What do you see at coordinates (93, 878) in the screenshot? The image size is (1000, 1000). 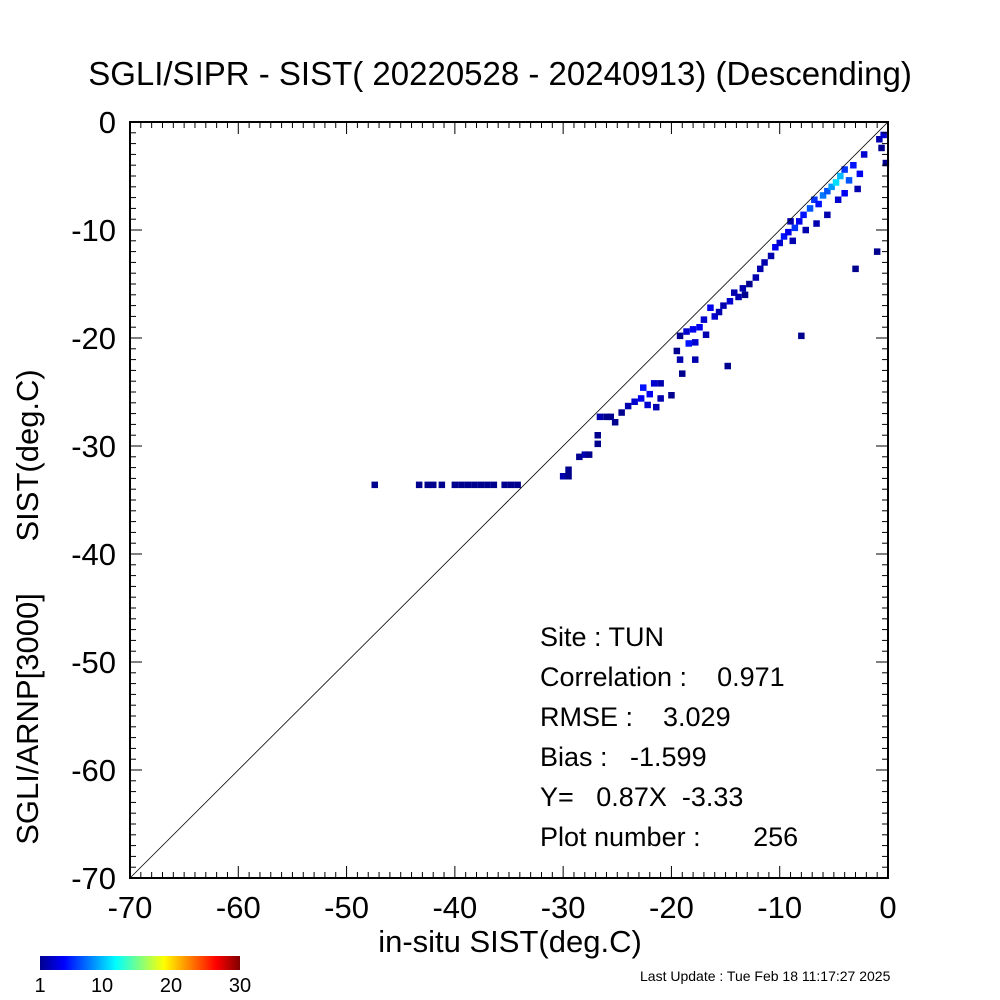 I see `y-tick-label: -70` at bounding box center [93, 878].